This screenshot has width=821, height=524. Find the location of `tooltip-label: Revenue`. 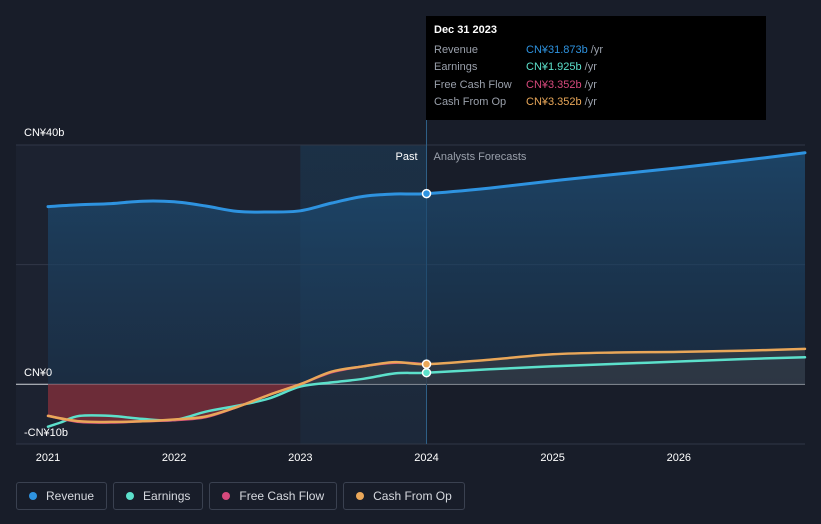

tooltip-label: Revenue is located at coordinates (456, 49).